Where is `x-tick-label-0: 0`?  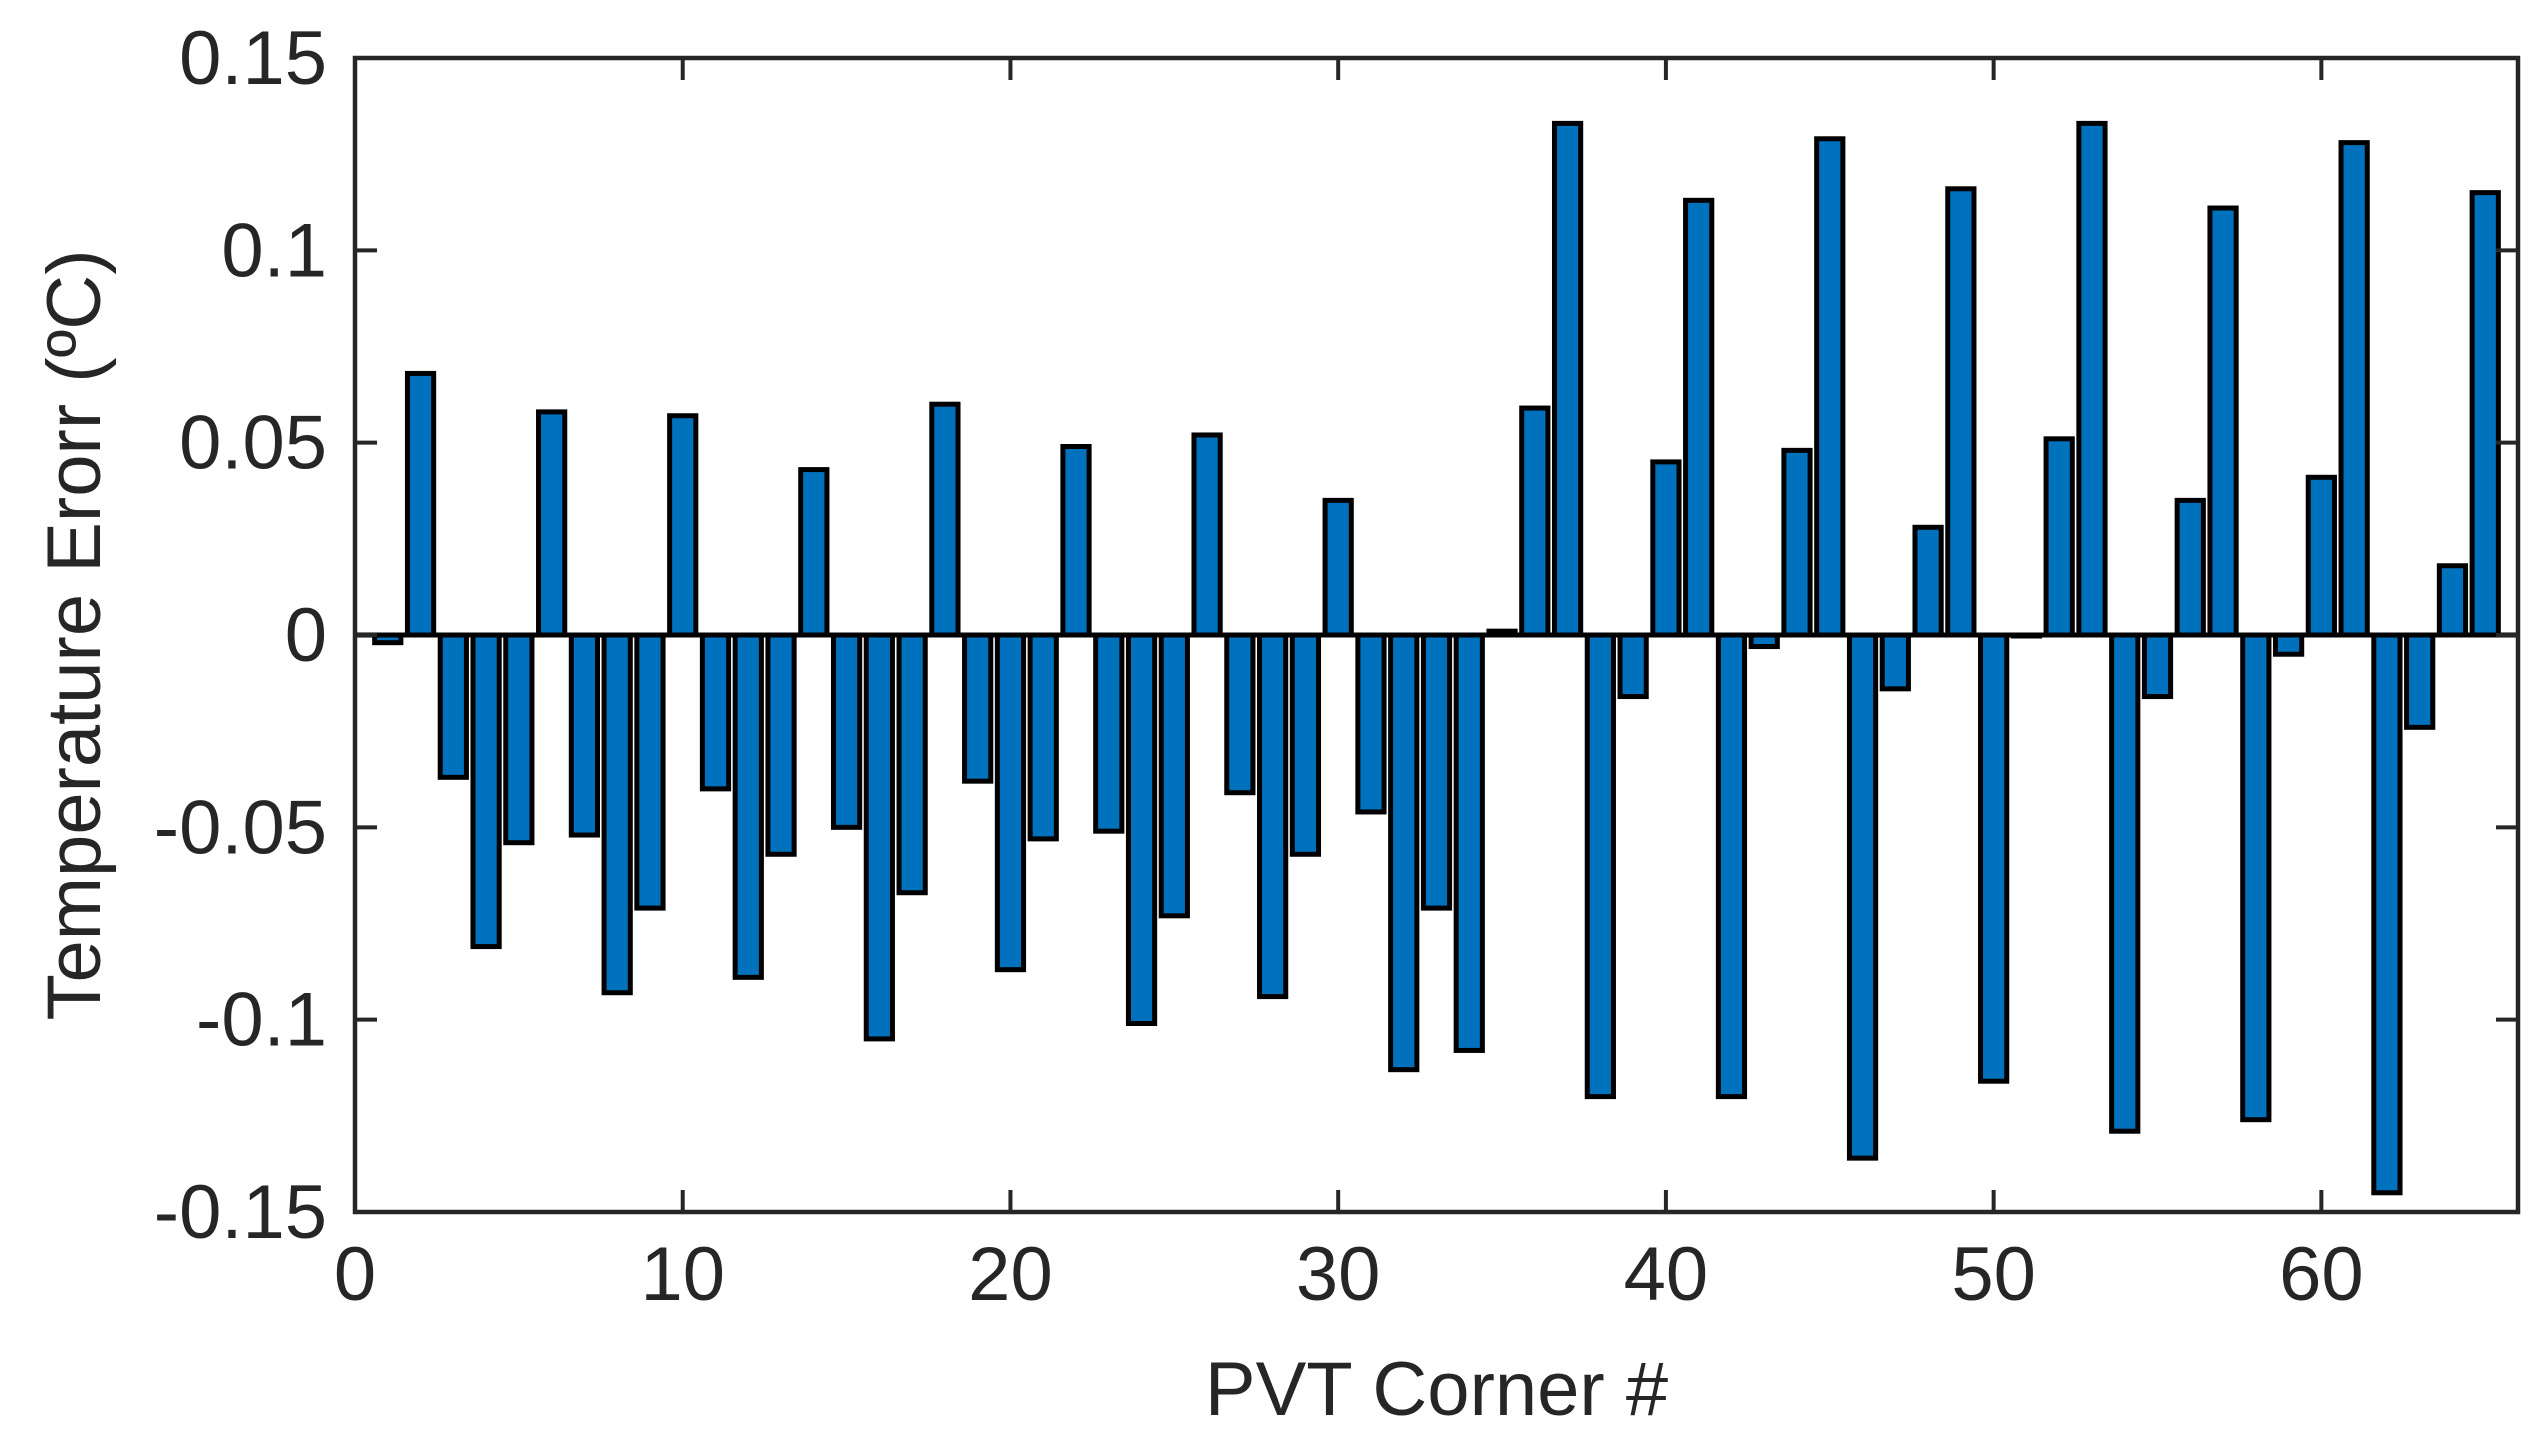 x-tick-label-0: 0 is located at coordinates (355, 1274).